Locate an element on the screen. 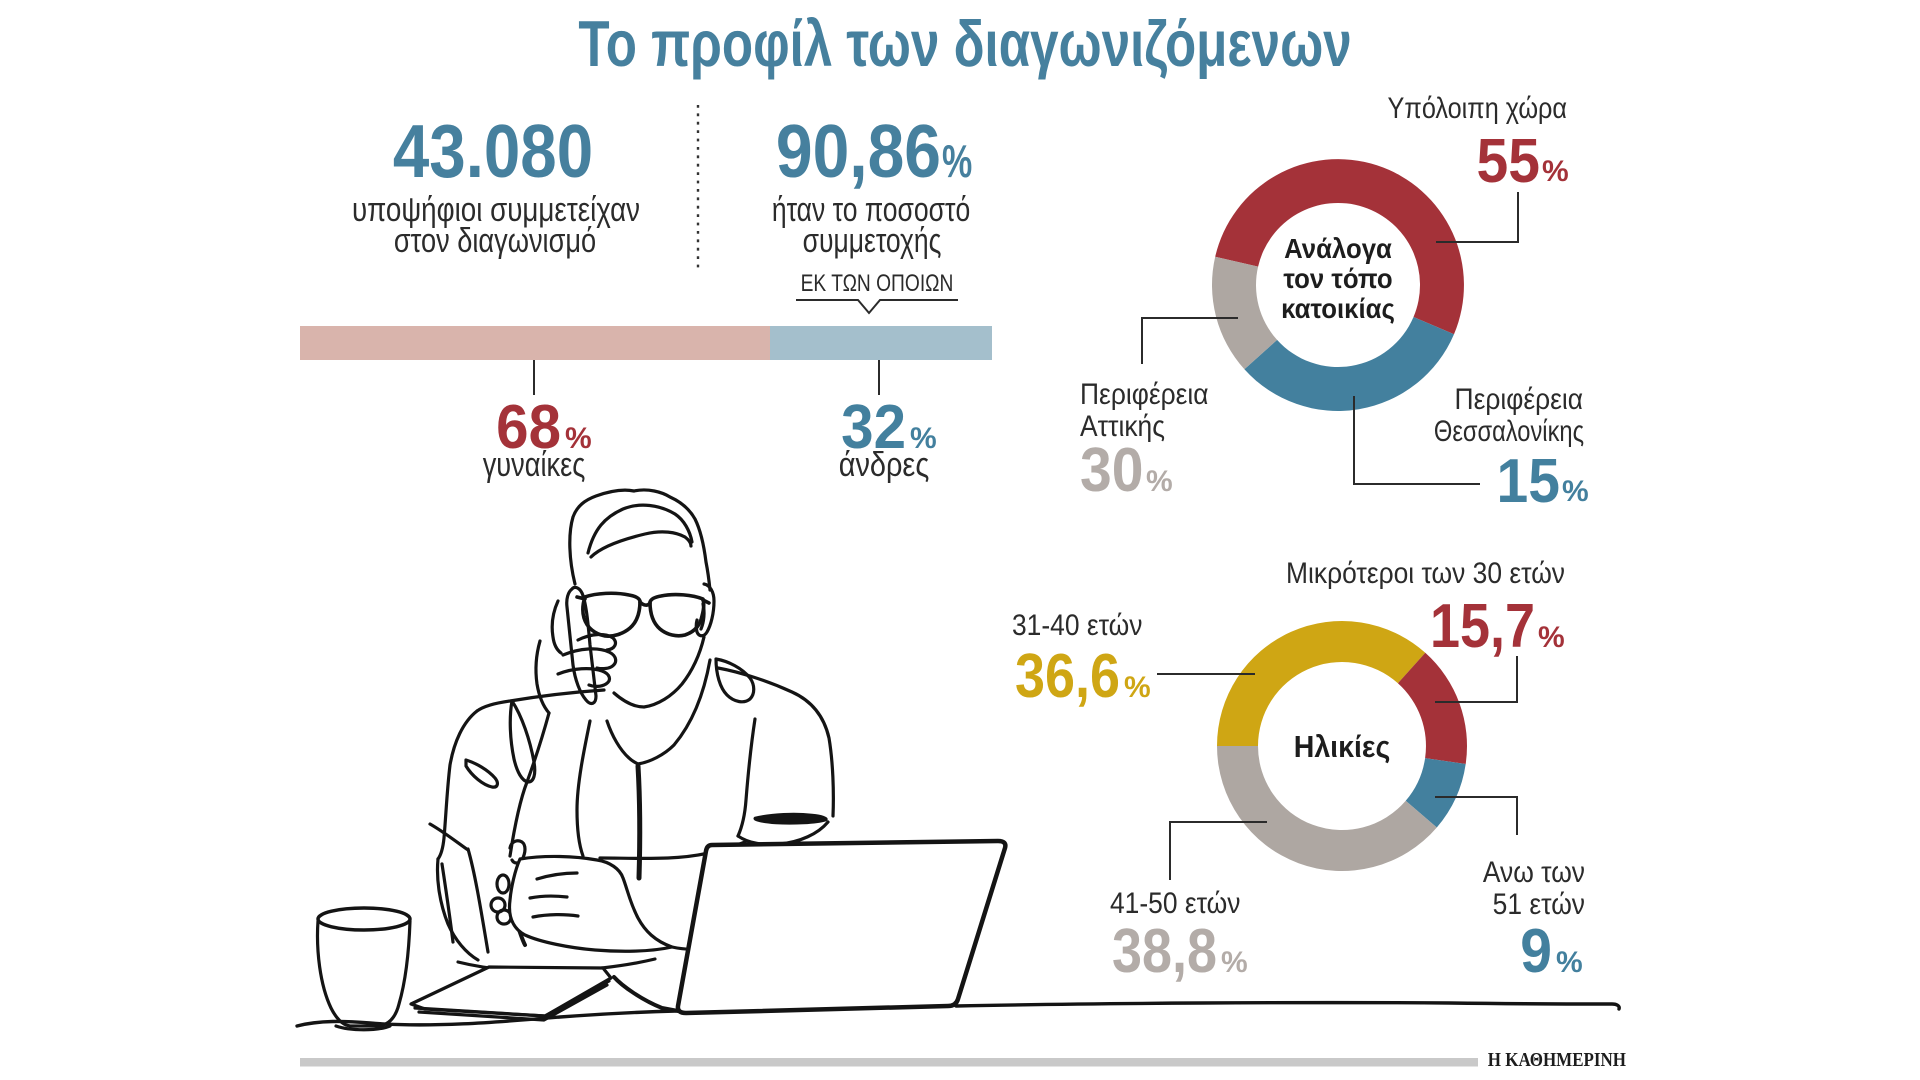  svg-text: 43.080 is located at coordinates (493, 151).